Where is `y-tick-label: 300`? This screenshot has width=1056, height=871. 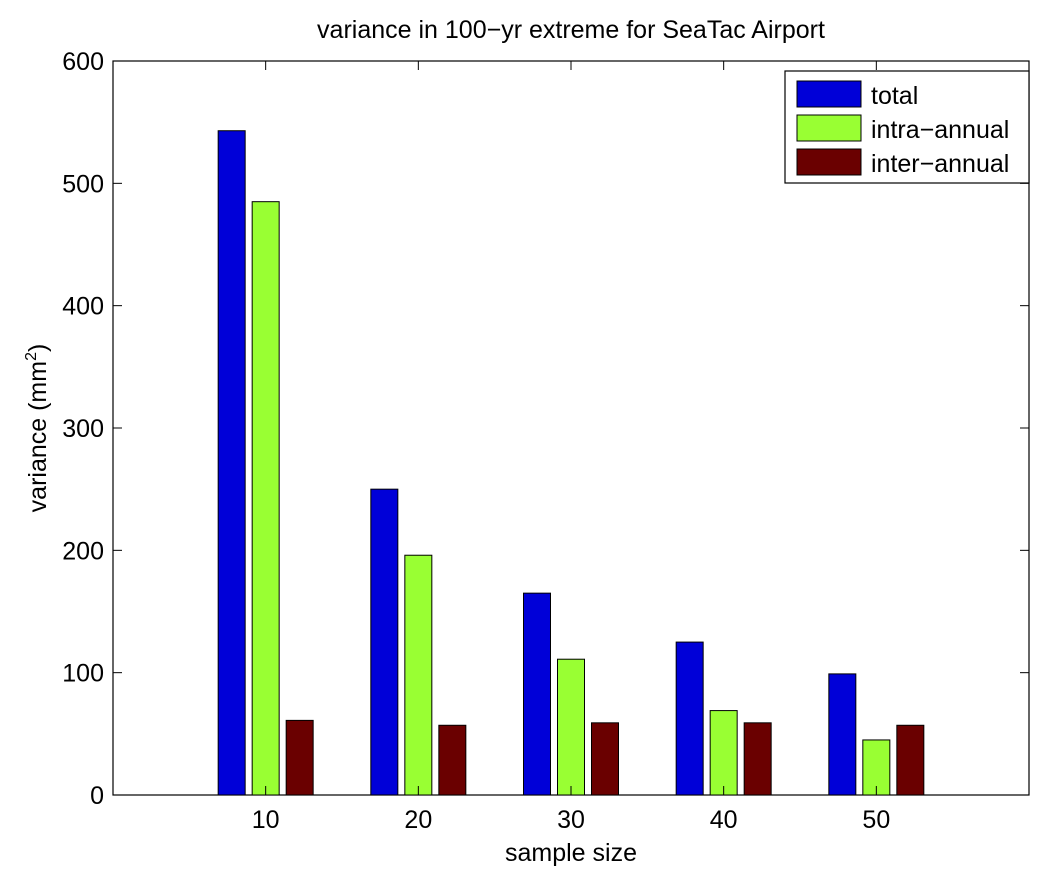
y-tick-label: 300 is located at coordinates (83, 429).